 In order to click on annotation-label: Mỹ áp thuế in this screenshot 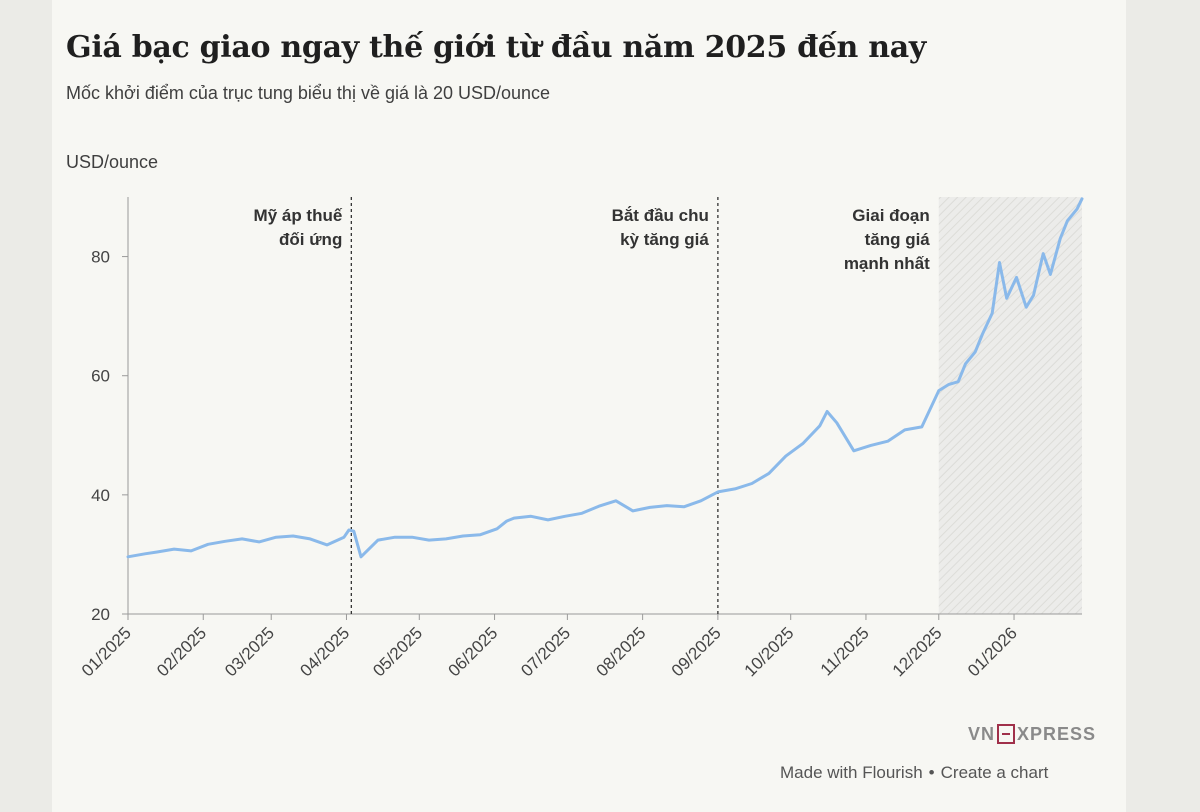, I will do `click(298, 215)`.